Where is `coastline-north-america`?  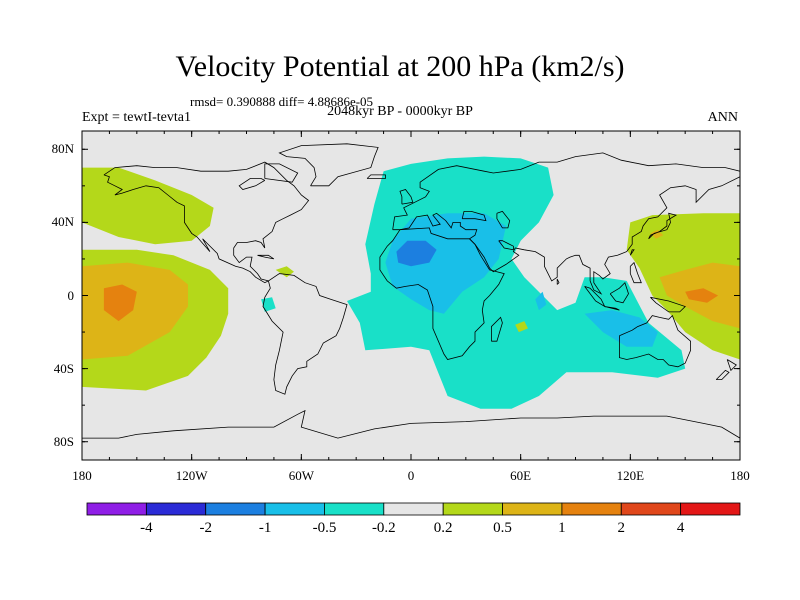 coastline-north-america is located at coordinates (206, 222).